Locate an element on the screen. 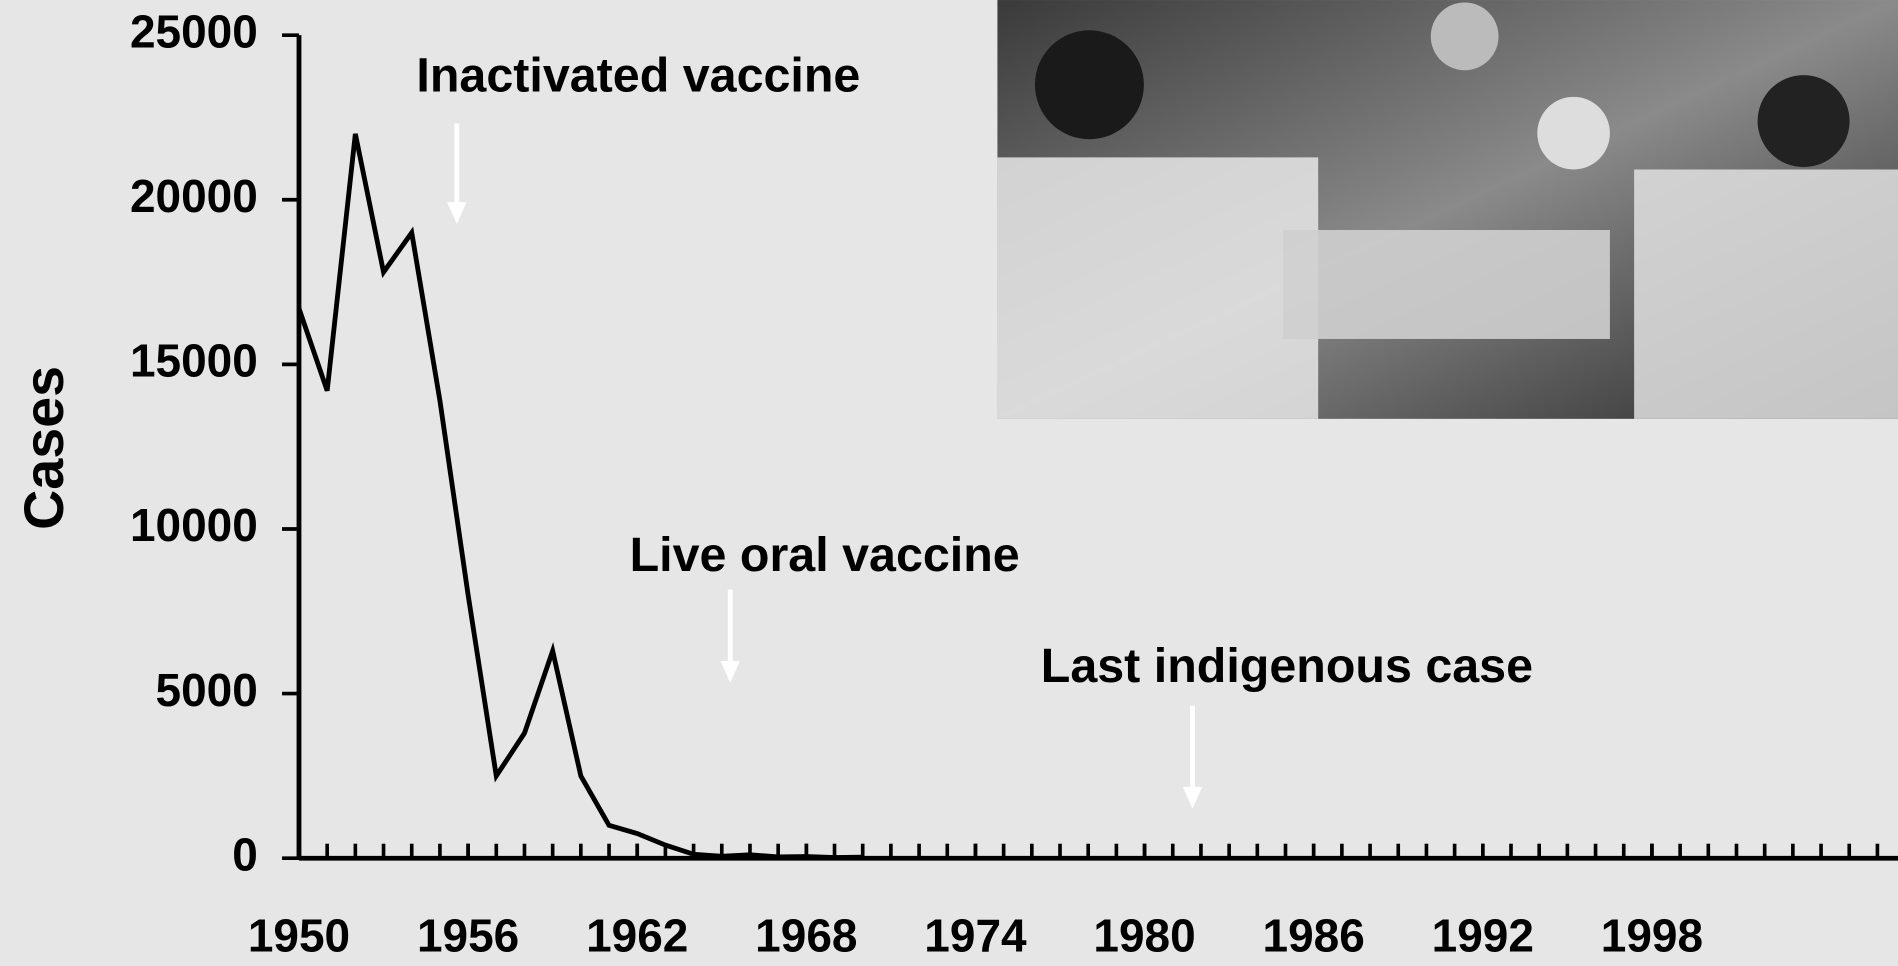  y-tick-label: 15000 is located at coordinates (194, 361).